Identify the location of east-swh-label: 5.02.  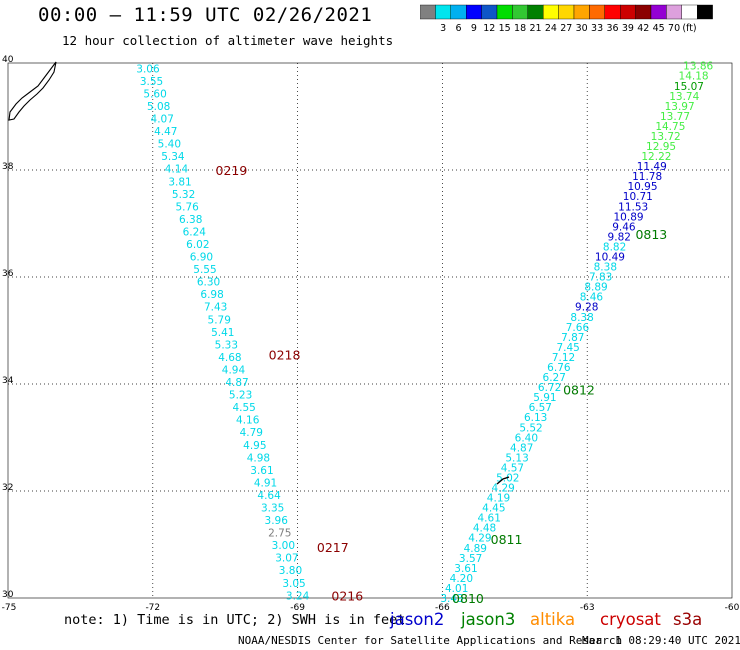
(507, 478).